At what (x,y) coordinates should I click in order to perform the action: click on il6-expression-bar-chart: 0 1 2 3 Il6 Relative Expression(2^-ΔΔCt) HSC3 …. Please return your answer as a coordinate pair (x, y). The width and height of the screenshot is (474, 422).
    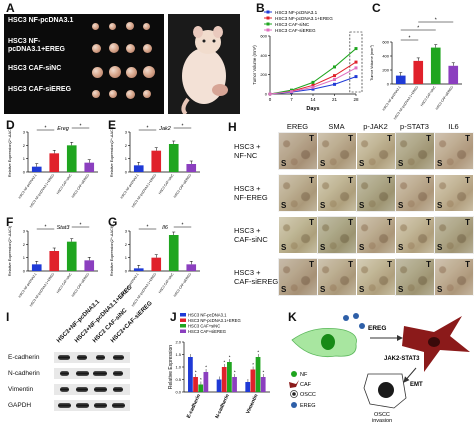
    Looking at the image, I should click on (155, 265).